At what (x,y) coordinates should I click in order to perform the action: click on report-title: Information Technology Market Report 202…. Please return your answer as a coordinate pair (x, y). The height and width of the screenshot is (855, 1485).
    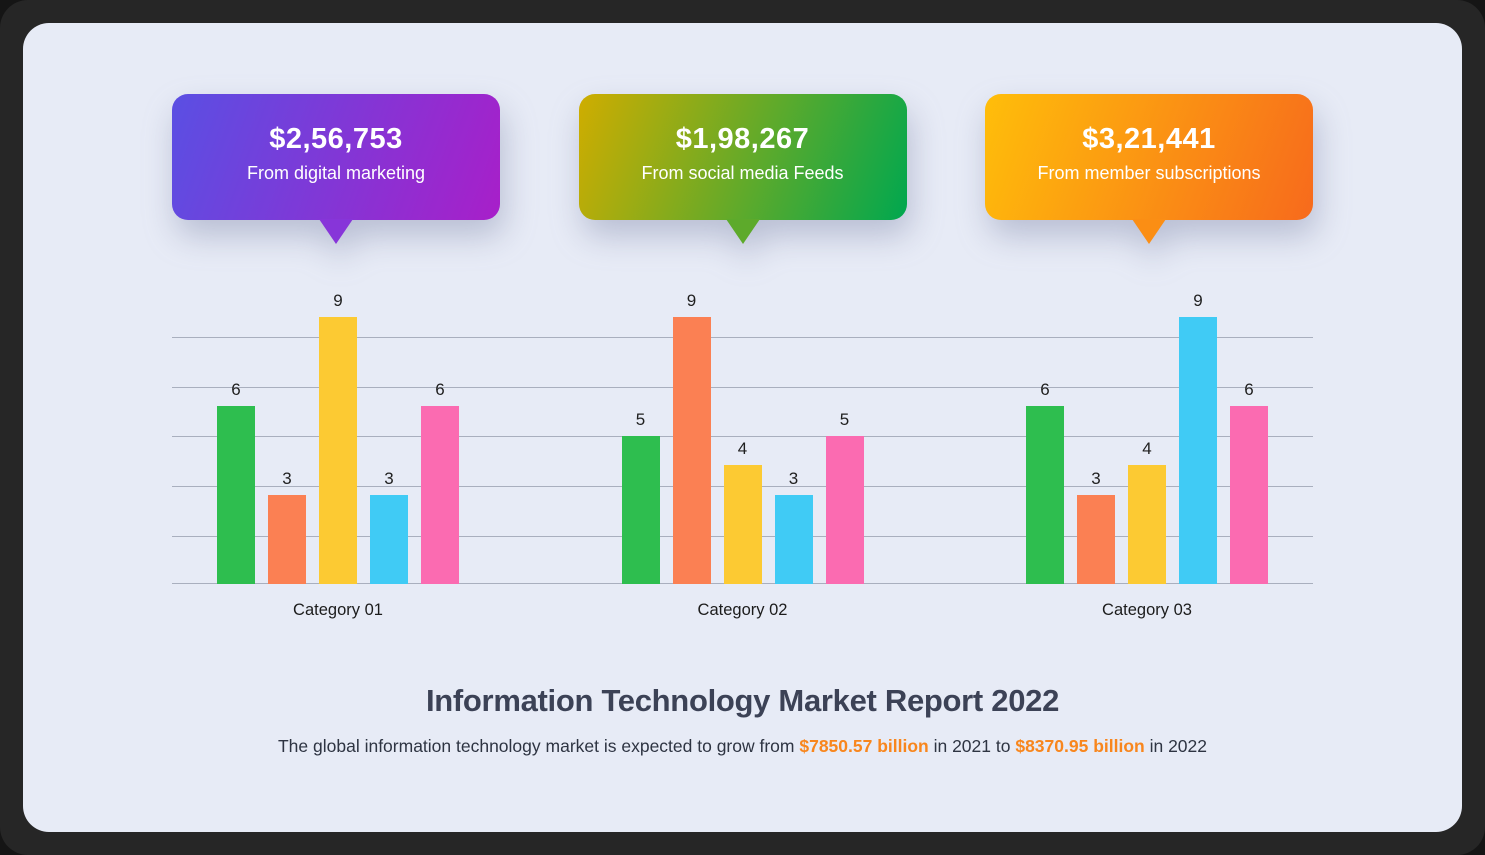
    Looking at the image, I should click on (742, 700).